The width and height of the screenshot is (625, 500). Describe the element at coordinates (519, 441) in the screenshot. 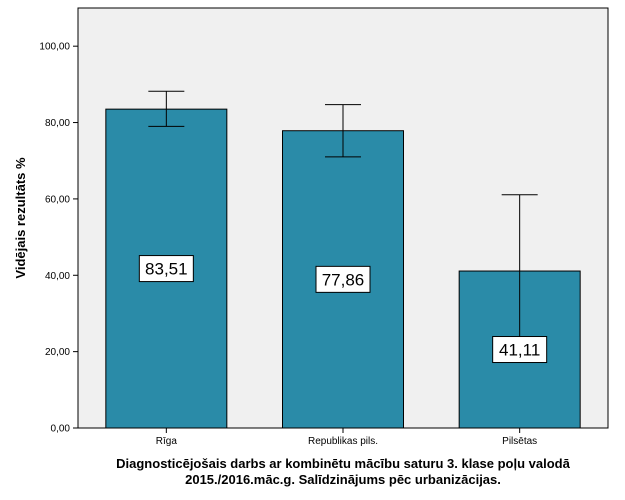

I see `x-tick-label: Pilsētas` at that location.